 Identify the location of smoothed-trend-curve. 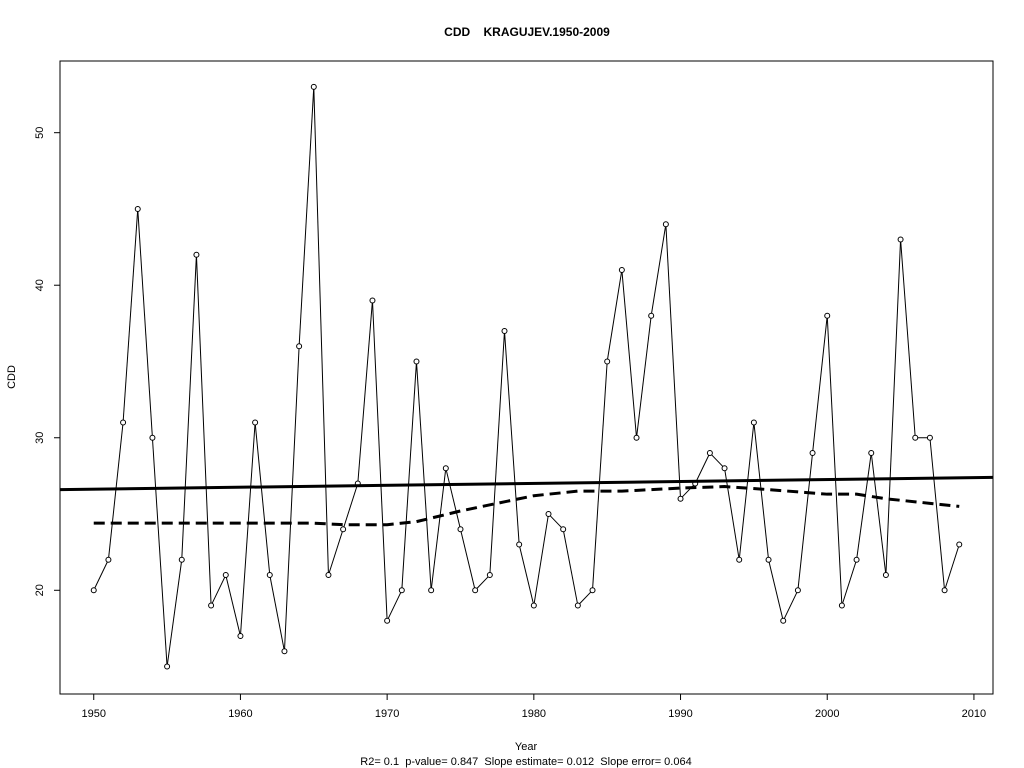
(526, 506).